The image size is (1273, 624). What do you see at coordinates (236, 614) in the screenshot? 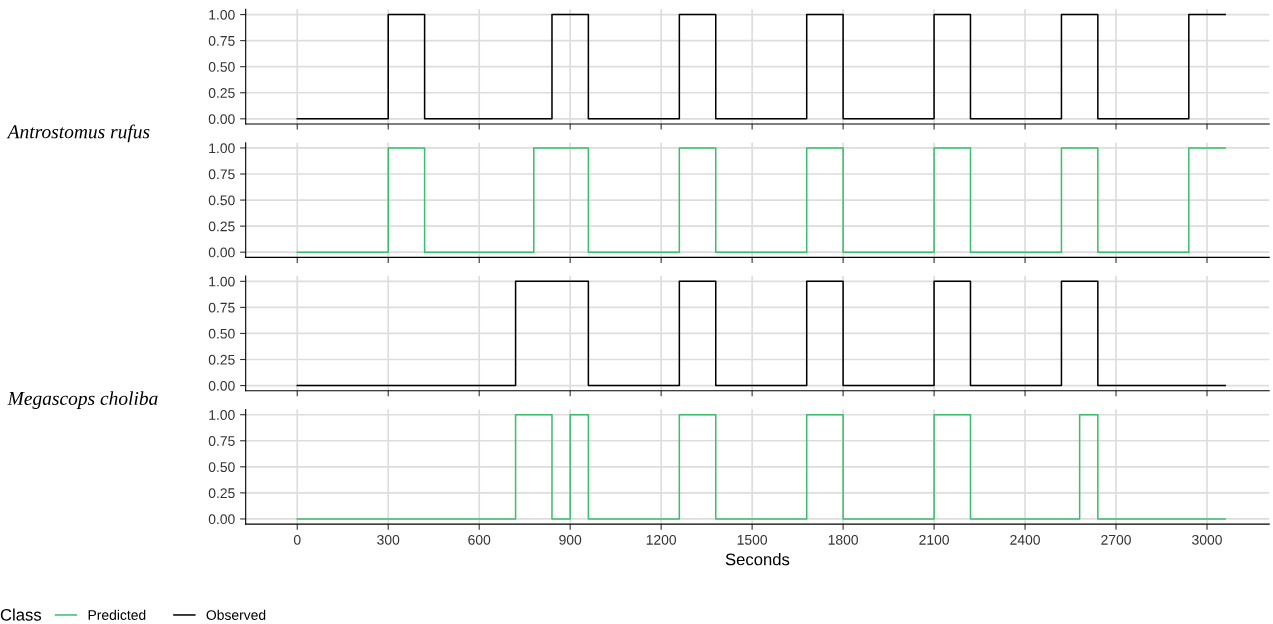
I see `legend-label: Observed` at bounding box center [236, 614].